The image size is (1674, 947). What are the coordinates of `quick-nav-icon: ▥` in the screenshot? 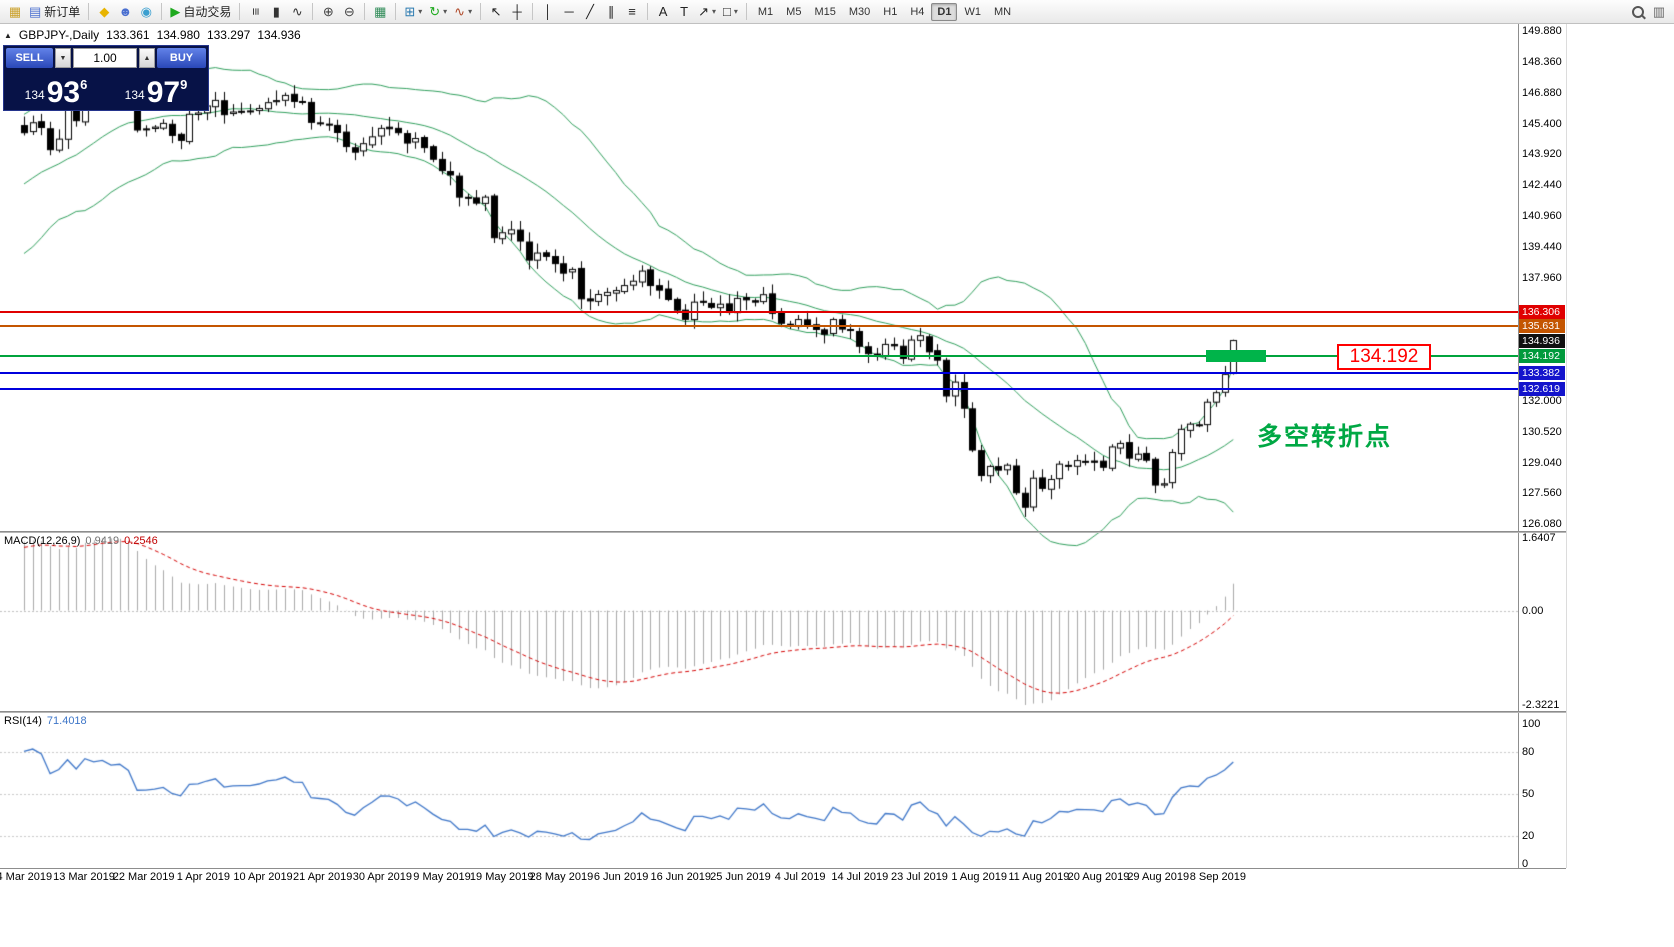 It's located at (1659, 12).